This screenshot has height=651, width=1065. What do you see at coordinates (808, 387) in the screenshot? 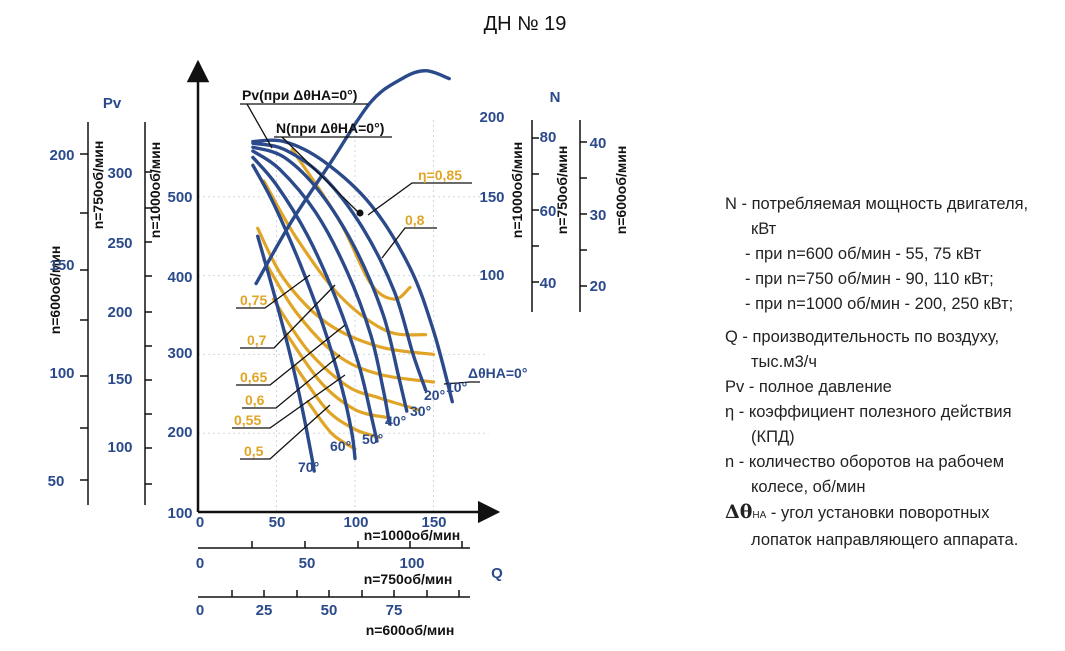
I see `legend-pv: Pv - полное давление` at bounding box center [808, 387].